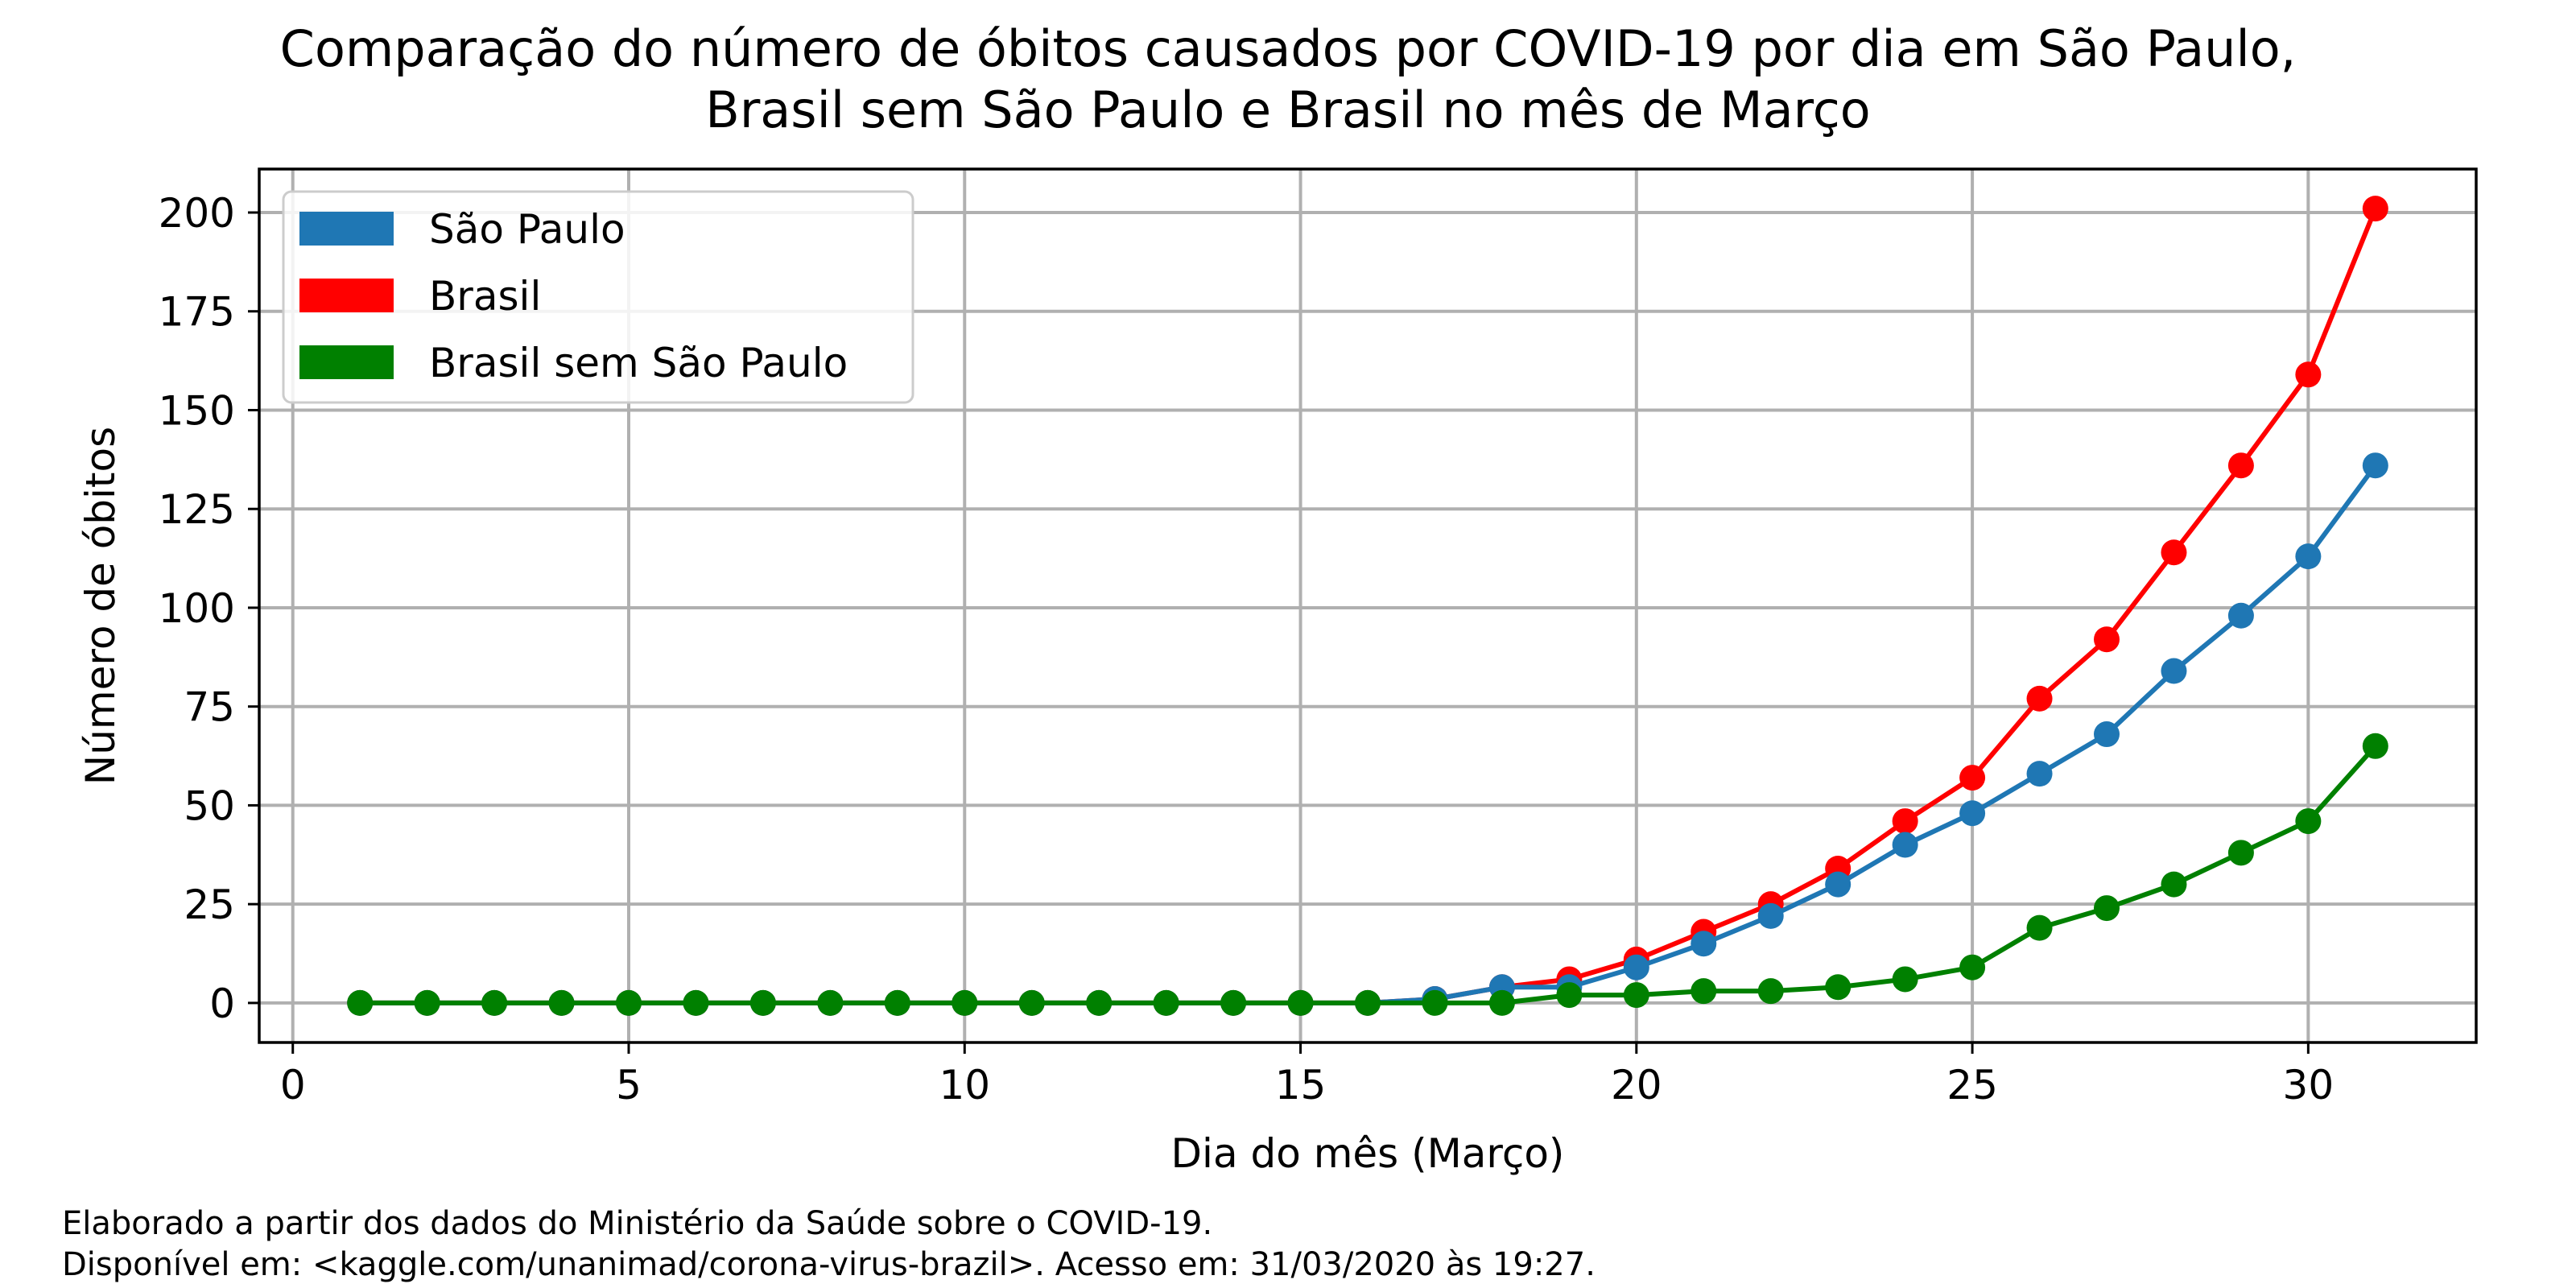 The width and height of the screenshot is (2576, 1288). I want to click on y-tick-label-0: 0, so click(222, 1003).